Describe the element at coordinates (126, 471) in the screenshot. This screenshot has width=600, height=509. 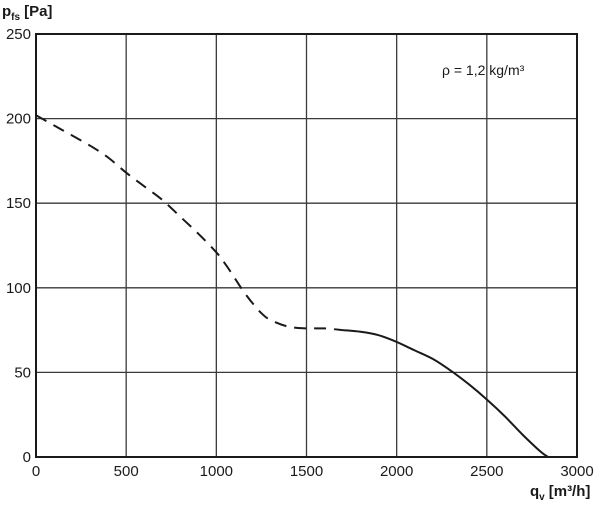
I see `x-tick-label: 500` at that location.